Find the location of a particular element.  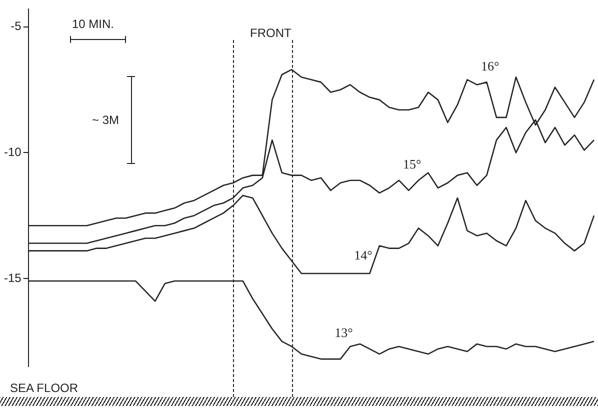

annotation: ~ 3M is located at coordinates (106, 120).